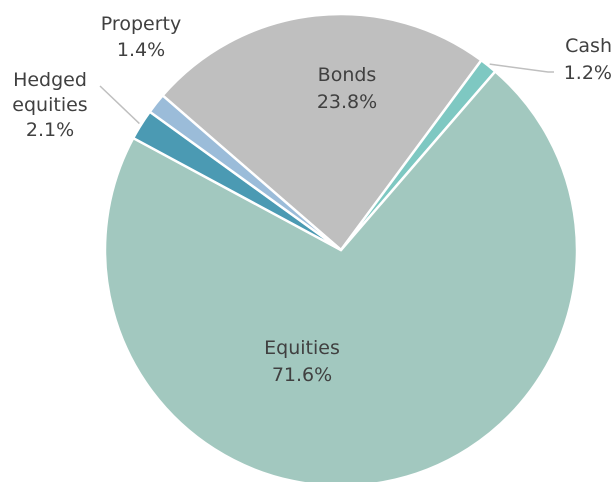 This screenshot has height=482, width=616. I want to click on leader-line-cash, so click(521, 68).